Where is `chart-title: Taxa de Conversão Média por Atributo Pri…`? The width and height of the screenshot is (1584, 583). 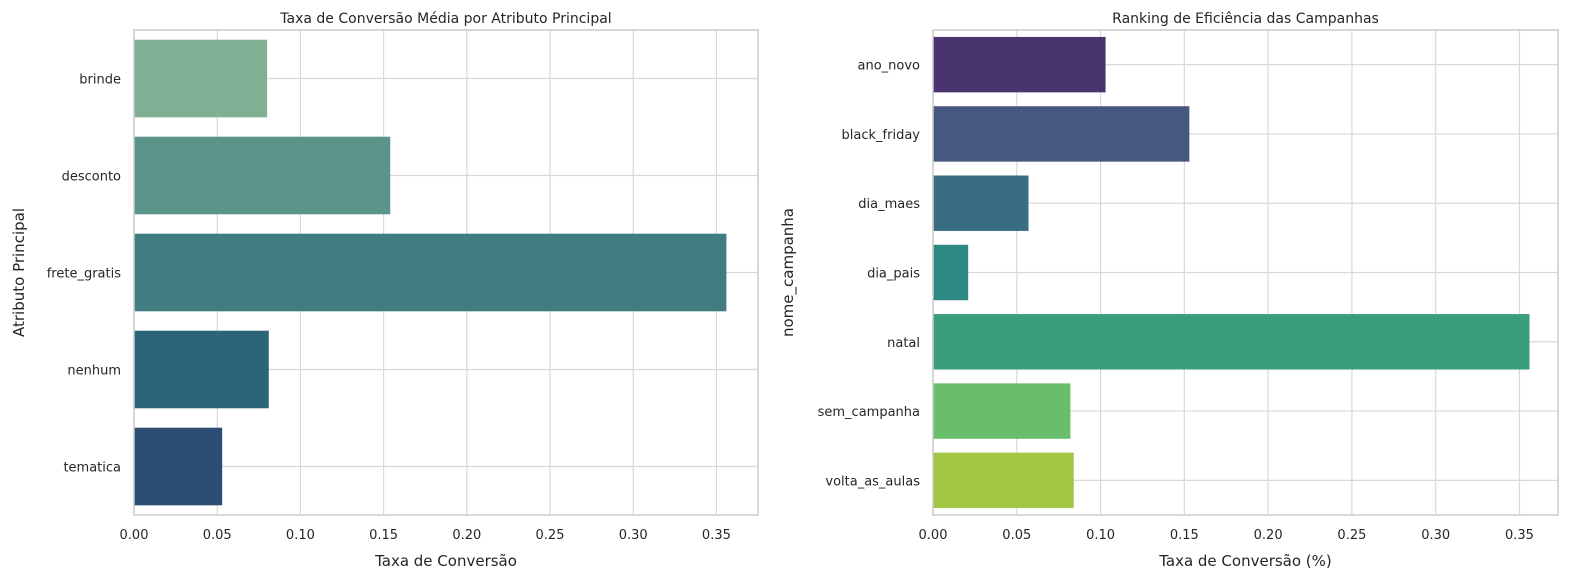 chart-title: Taxa de Conversão Média por Atributo Pri… is located at coordinates (445, 19).